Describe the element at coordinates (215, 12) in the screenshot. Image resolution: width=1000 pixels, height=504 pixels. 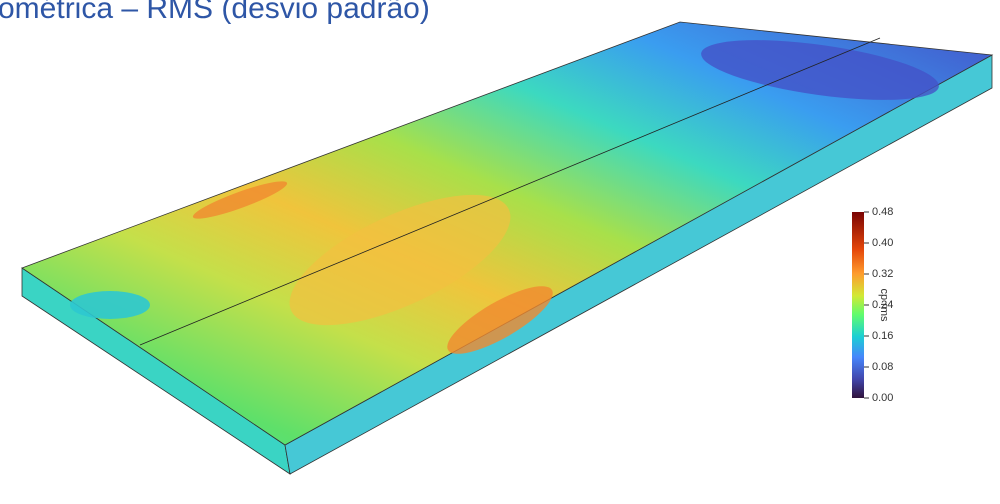
I see `title: ométrica – RMS (desvio padrão)` at that location.